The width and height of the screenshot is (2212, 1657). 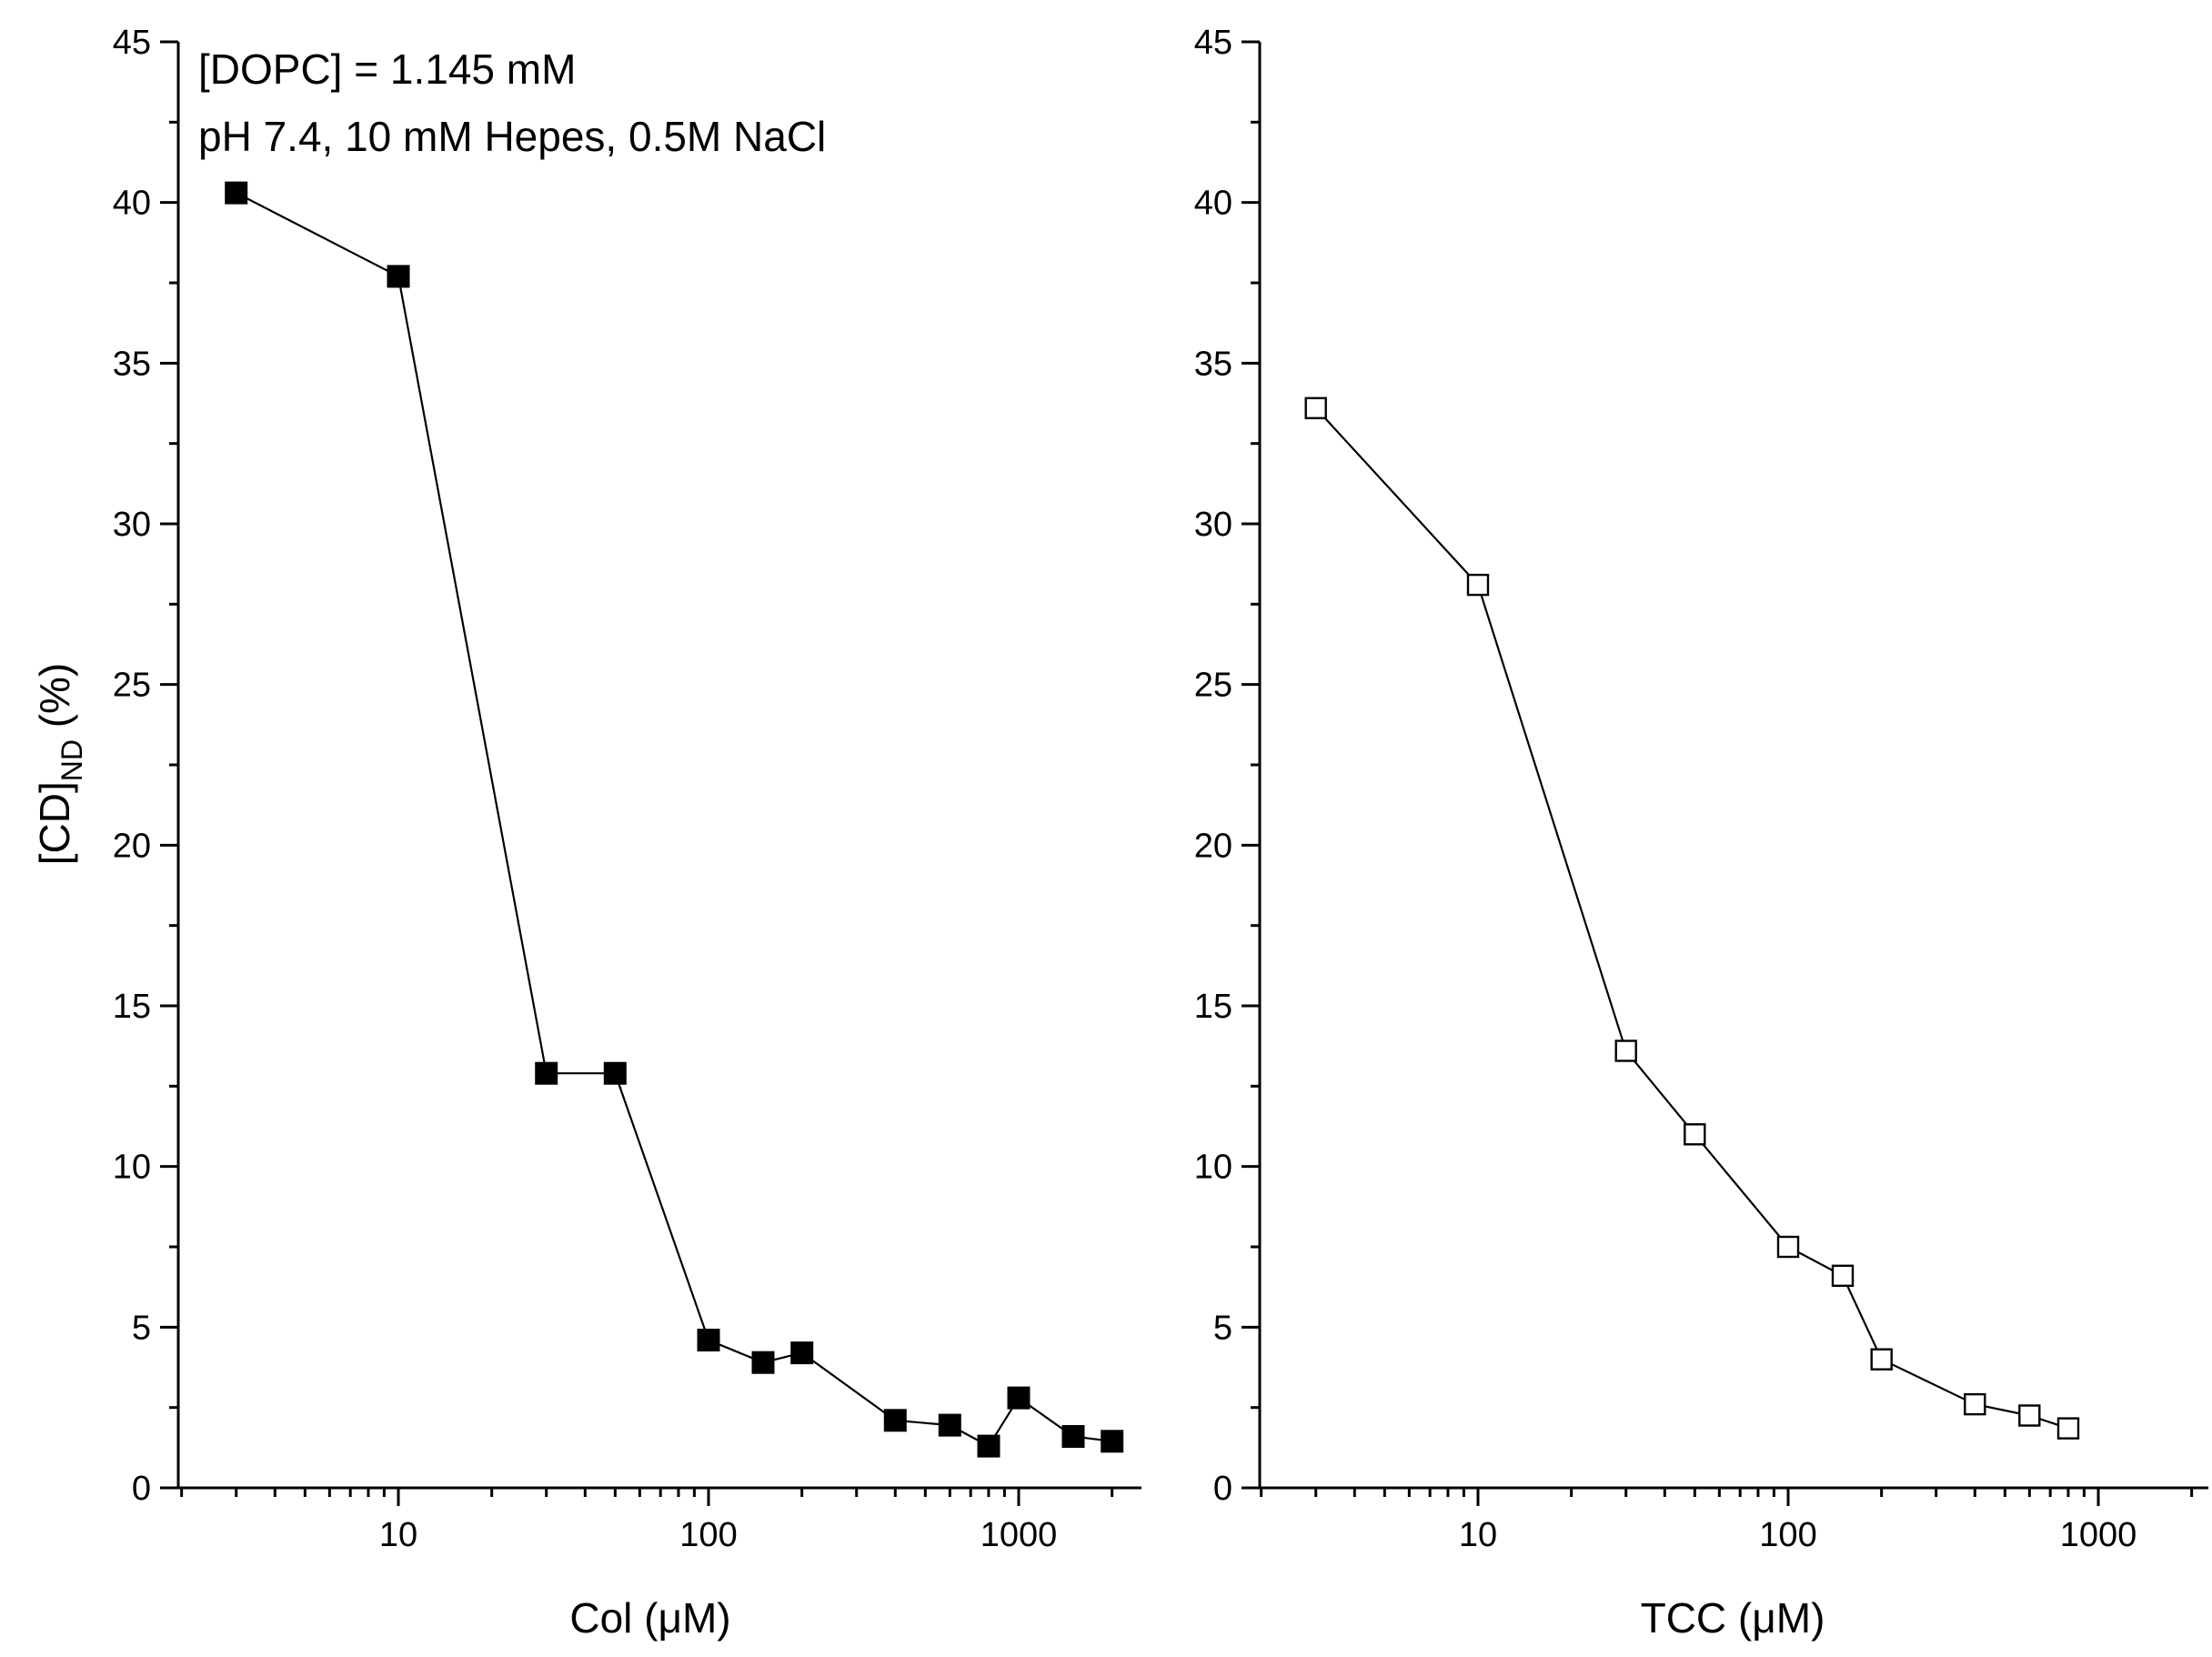 What do you see at coordinates (512, 136) in the screenshot?
I see `left-annotation-line-2: pH 7.4, 10 mM Hepes, 0.5M NaCl` at bounding box center [512, 136].